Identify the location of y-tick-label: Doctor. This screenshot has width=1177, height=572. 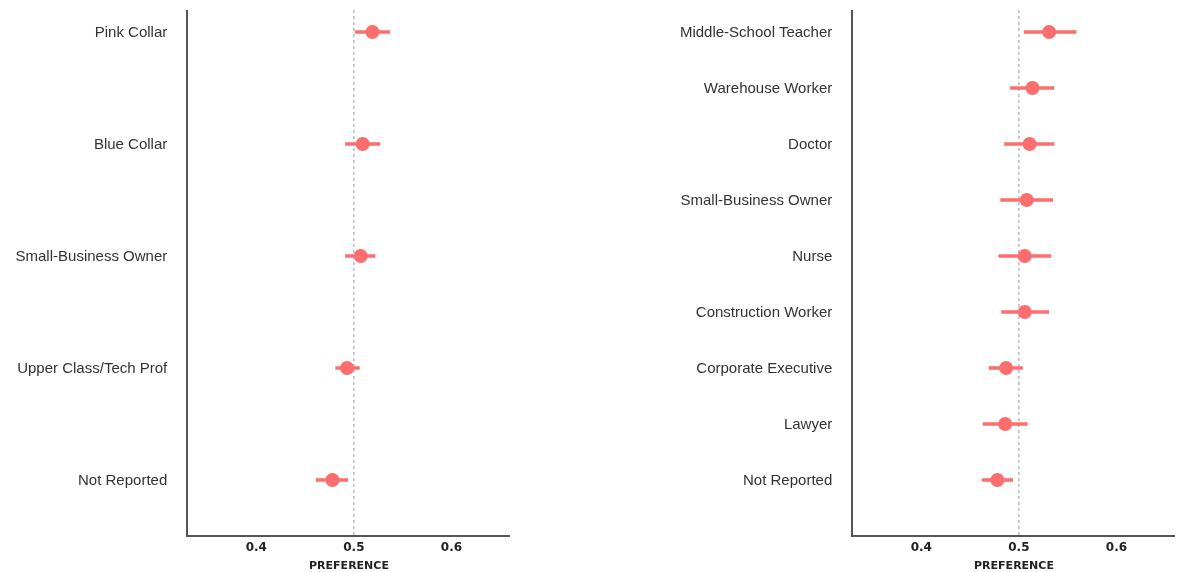
(810, 144).